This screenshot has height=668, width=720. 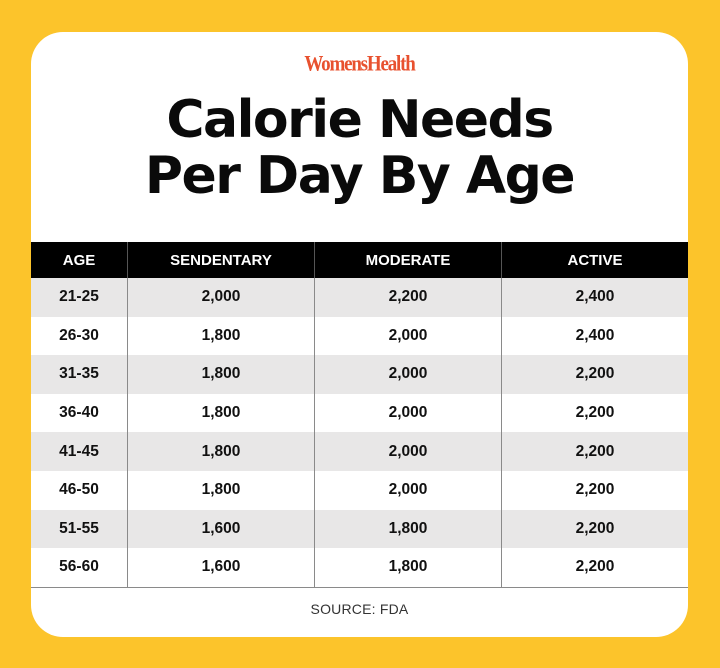 I want to click on header-active: ACTIVE, so click(x=595, y=260).